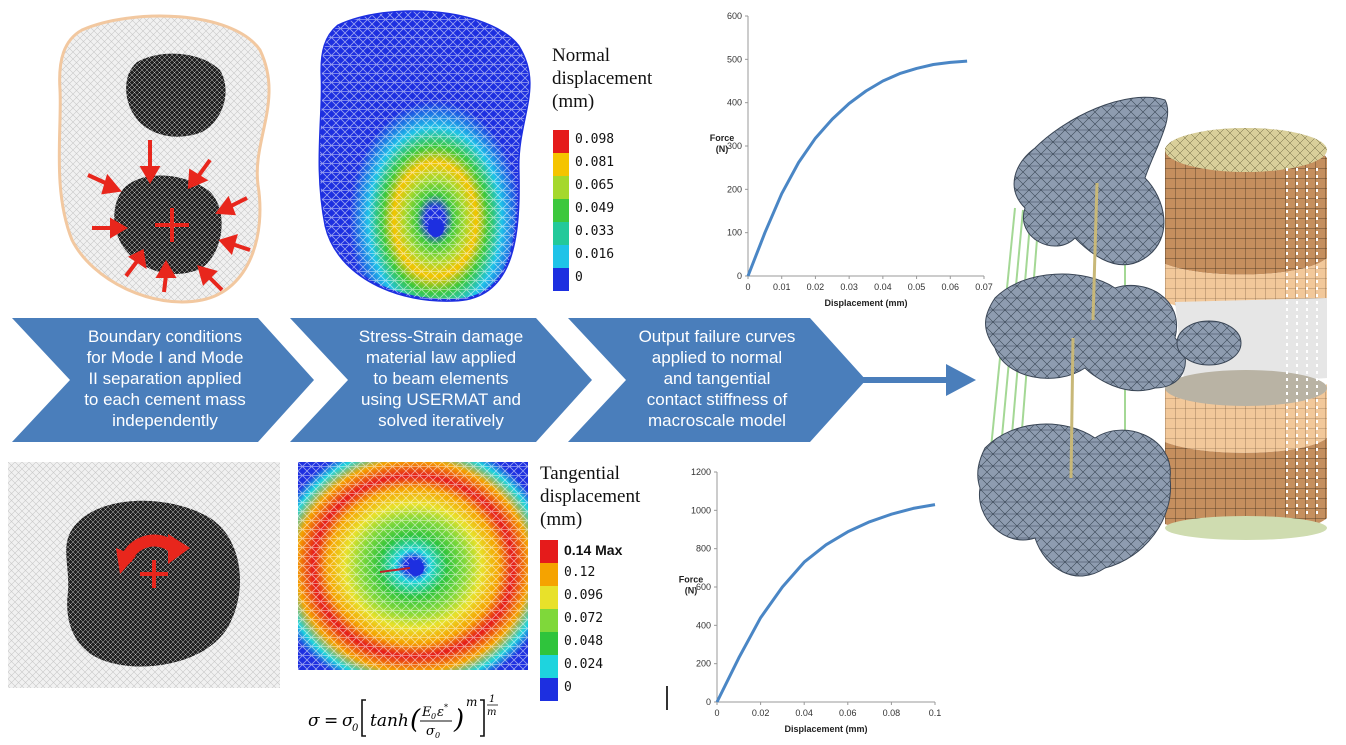 The image size is (1346, 745). I want to click on tangential-displacement-contour, so click(413, 566).